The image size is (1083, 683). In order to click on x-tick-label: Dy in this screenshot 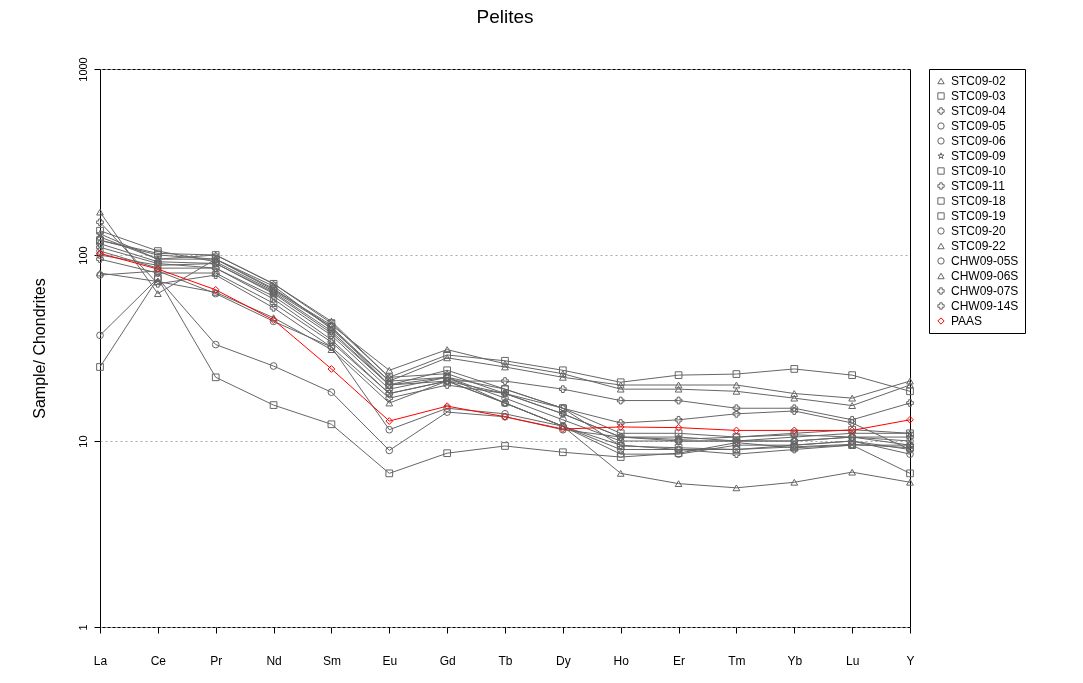, I will do `click(563, 660)`.